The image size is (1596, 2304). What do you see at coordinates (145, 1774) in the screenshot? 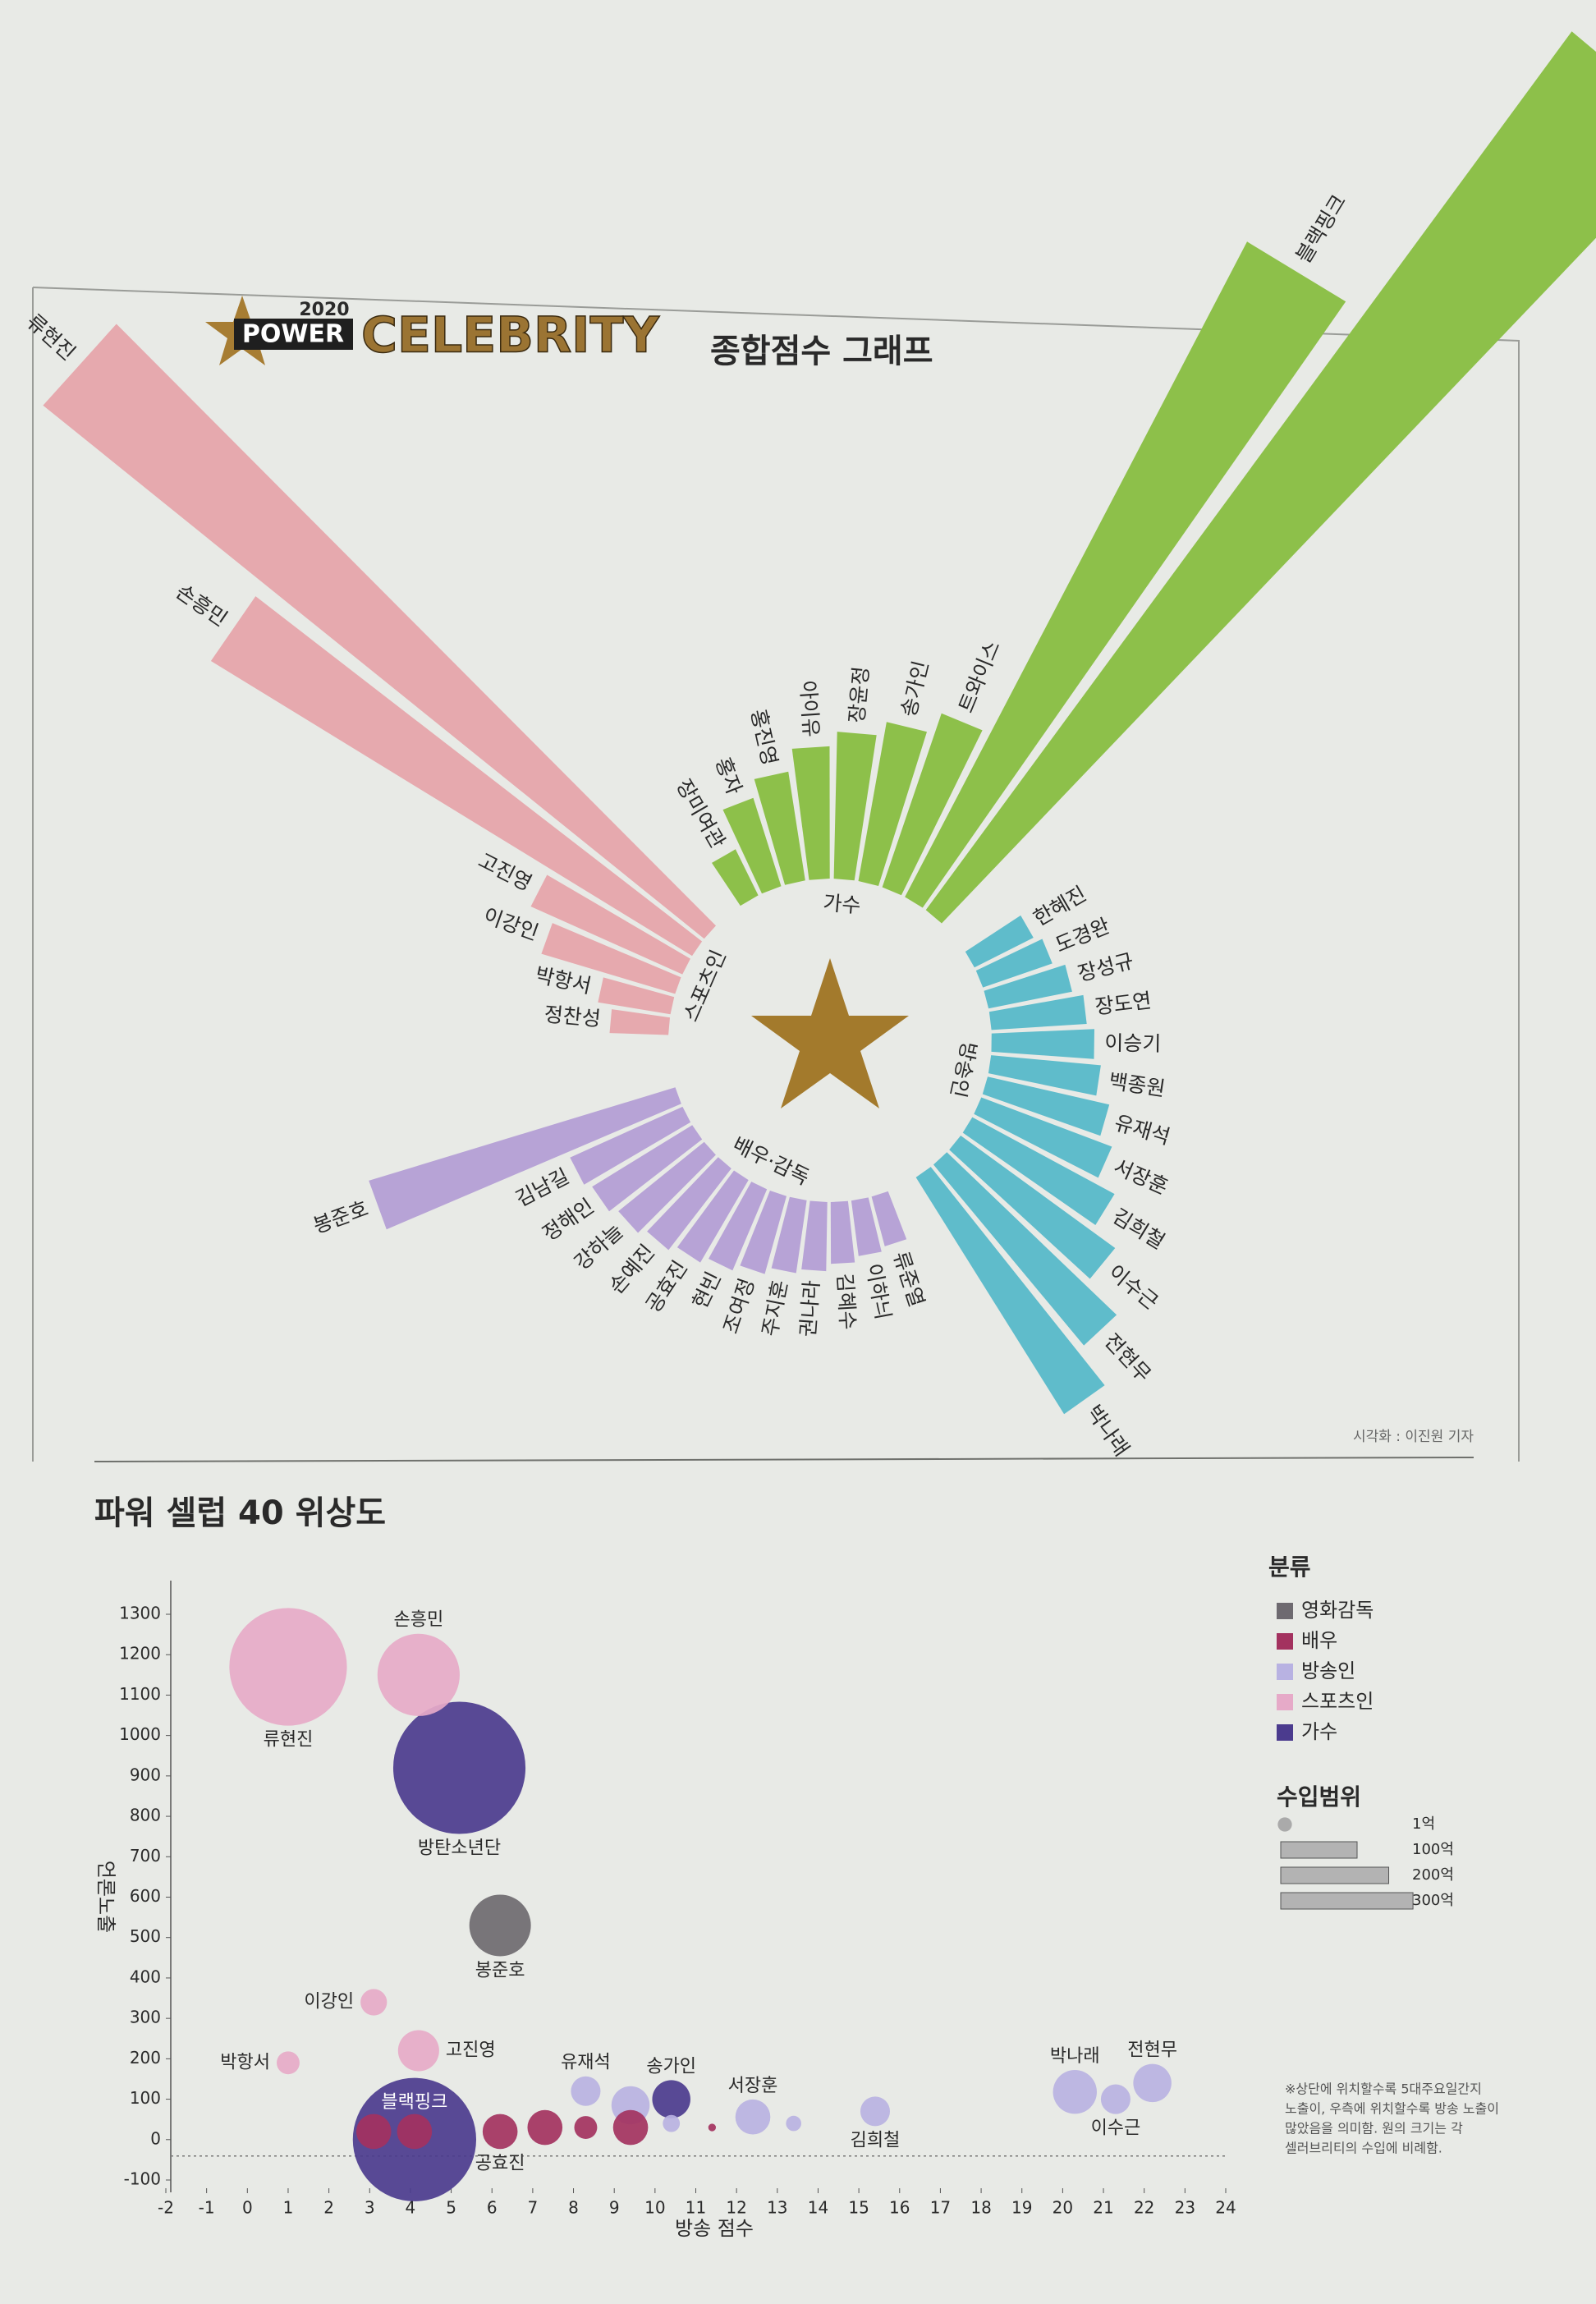
I see `y-tick-label: 900` at bounding box center [145, 1774].